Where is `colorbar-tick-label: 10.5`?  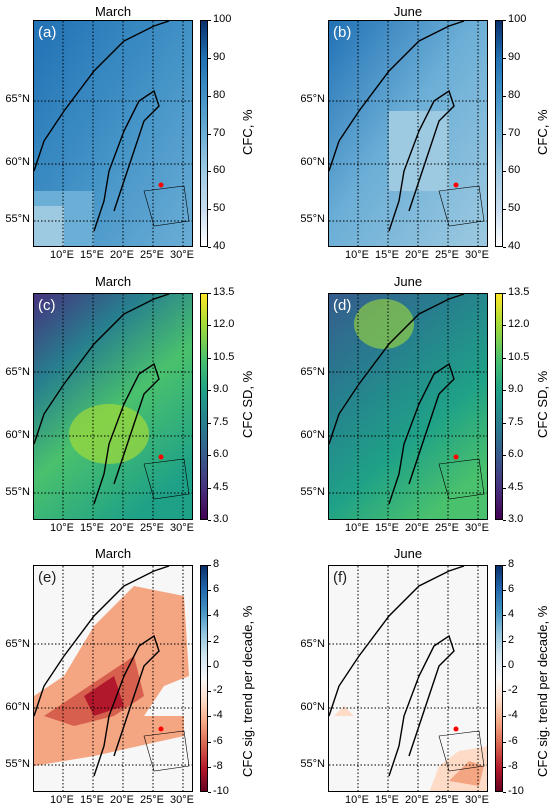
colorbar-tick-label: 10.5 is located at coordinates (519, 356).